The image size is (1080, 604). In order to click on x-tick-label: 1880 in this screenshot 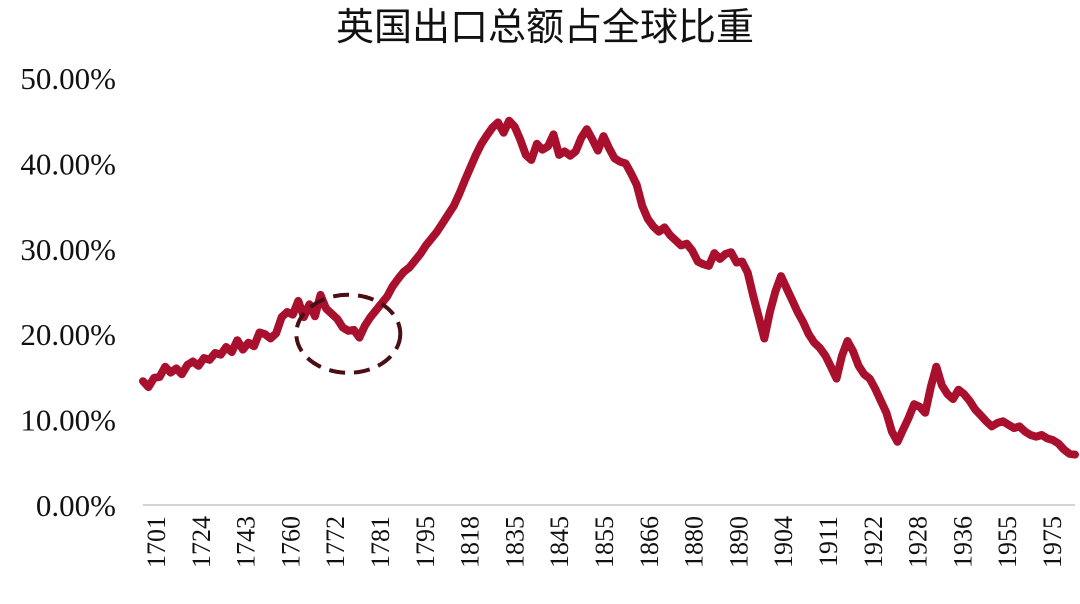, I will do `click(694, 542)`.